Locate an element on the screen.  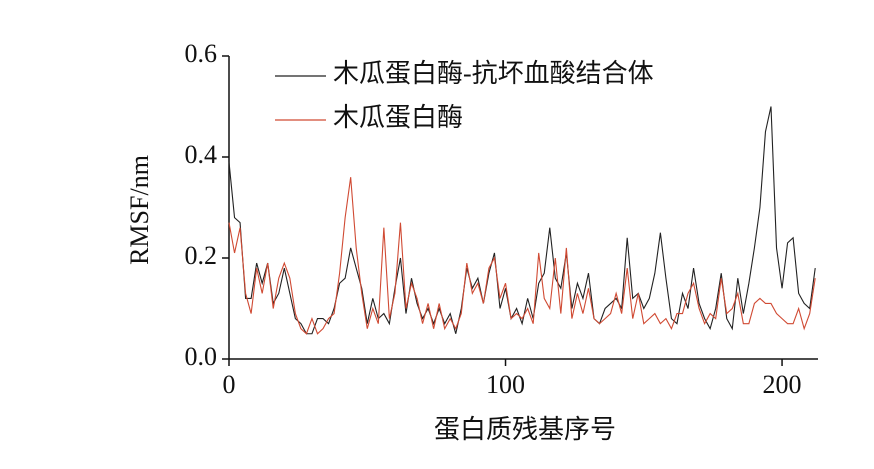
y-tick-label: 0.4 is located at coordinates (201, 154).